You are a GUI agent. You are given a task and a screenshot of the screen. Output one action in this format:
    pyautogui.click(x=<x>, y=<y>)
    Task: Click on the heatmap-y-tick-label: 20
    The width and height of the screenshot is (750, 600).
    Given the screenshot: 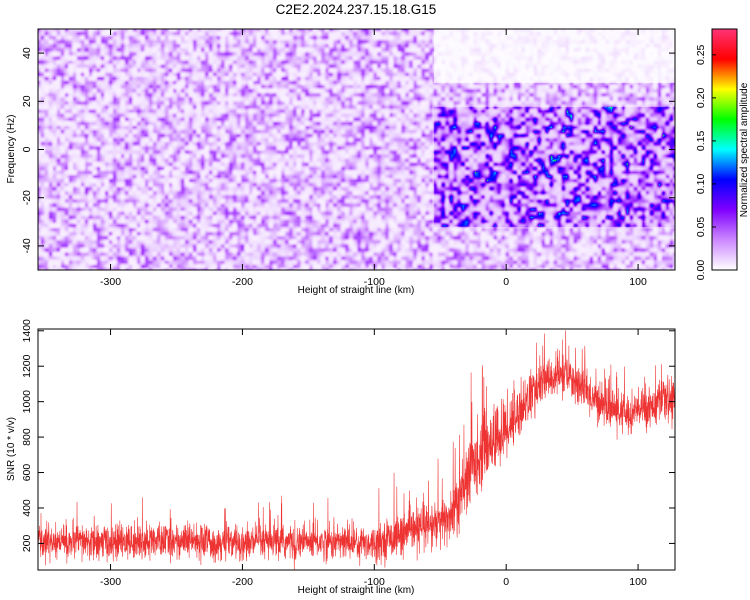 What is the action you would take?
    pyautogui.click(x=27, y=101)
    